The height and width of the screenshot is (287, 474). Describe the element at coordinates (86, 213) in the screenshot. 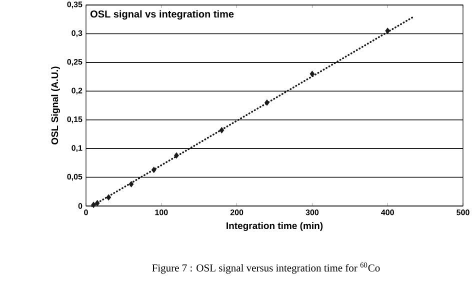

I see `x-tick-label: 0` at that location.